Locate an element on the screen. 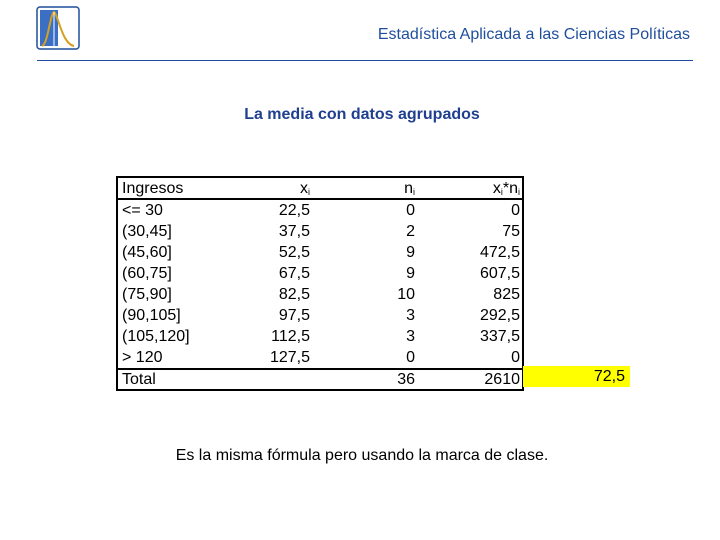  table-cell: 52,5 is located at coordinates (294, 252).